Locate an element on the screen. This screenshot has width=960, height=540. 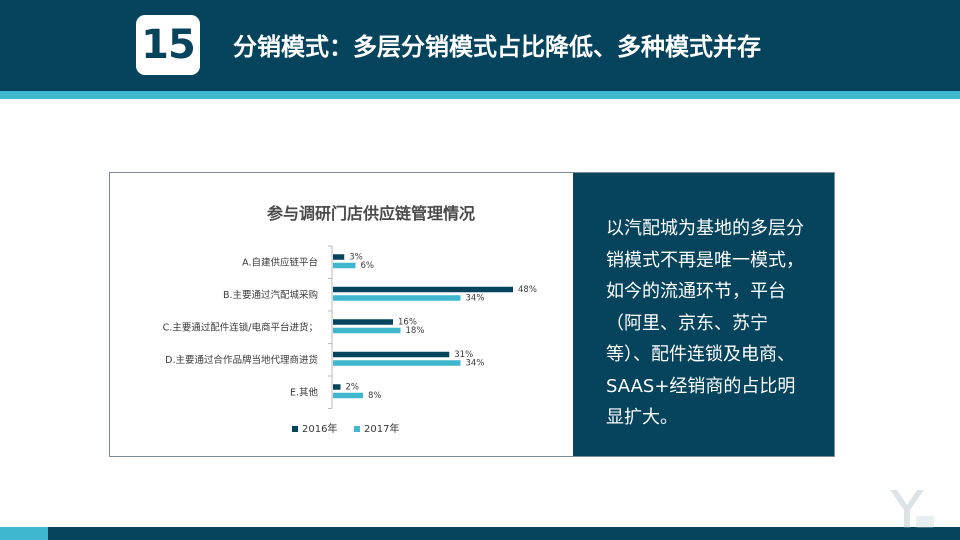
legend-swatch-2016 is located at coordinates (295, 429).